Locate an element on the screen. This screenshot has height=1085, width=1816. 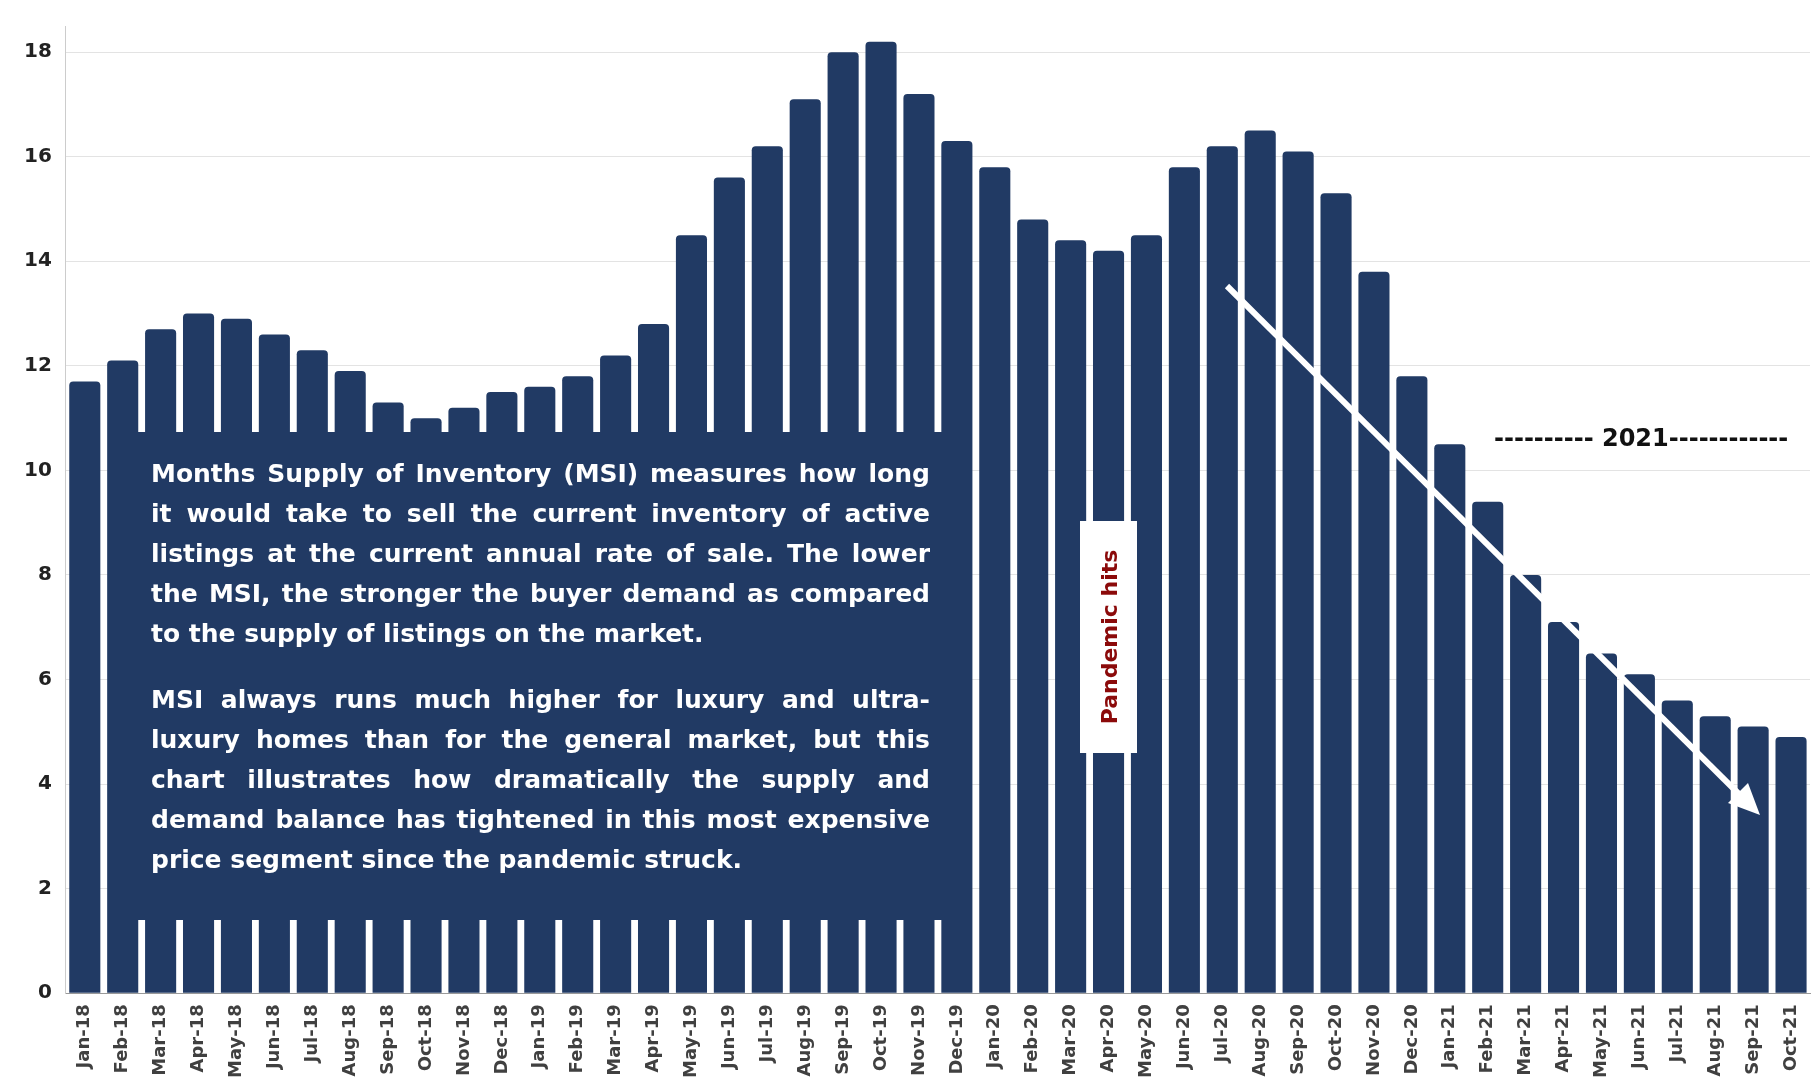
y-tick-label: 8 is located at coordinates (44, 573).